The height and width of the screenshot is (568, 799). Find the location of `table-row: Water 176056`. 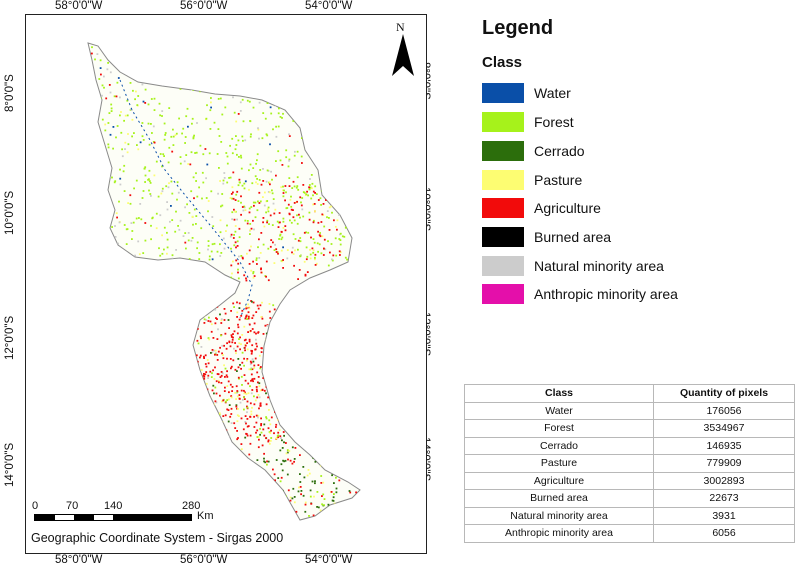

table-row: Water 176056 is located at coordinates (629, 410).